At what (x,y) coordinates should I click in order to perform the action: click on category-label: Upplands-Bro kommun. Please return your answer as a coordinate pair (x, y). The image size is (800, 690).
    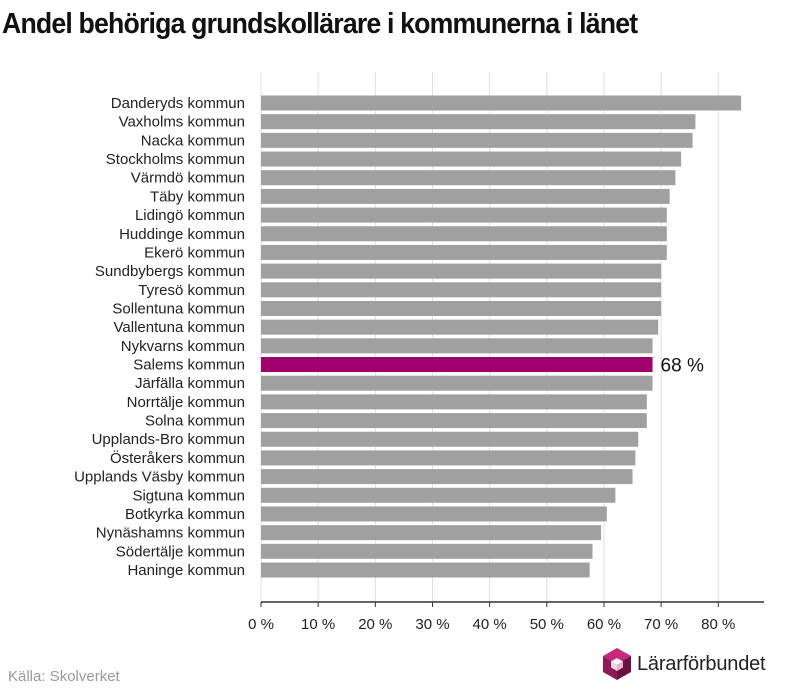
    Looking at the image, I should click on (168, 439).